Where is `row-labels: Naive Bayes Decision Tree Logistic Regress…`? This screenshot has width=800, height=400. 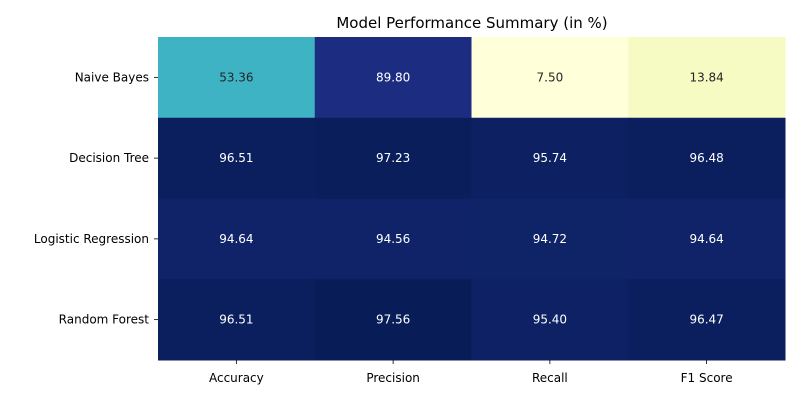
row-labels: Naive Bayes Decision Tree Logistic Regress… is located at coordinates (96, 198).